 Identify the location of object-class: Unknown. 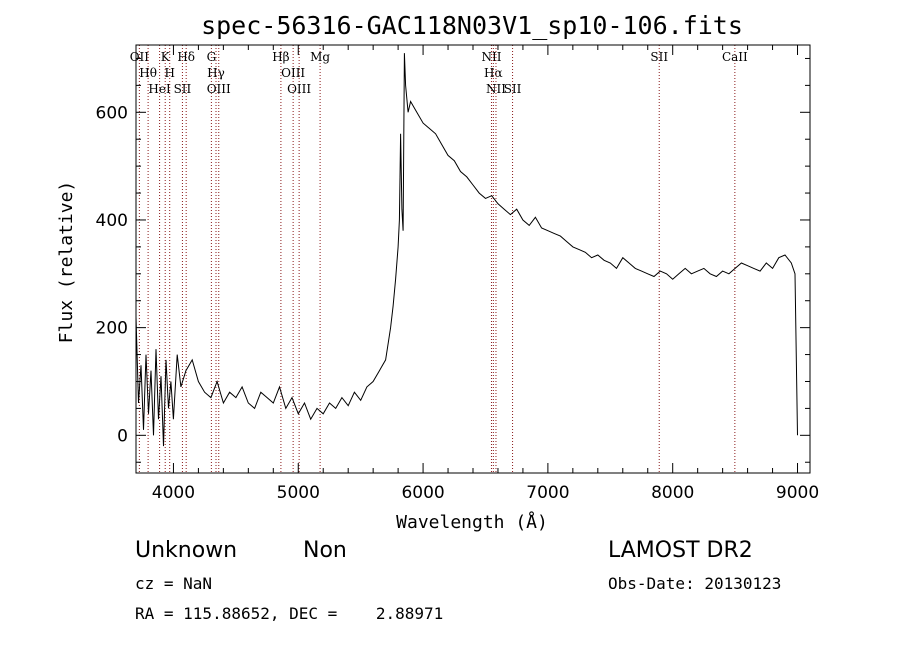
(186, 550).